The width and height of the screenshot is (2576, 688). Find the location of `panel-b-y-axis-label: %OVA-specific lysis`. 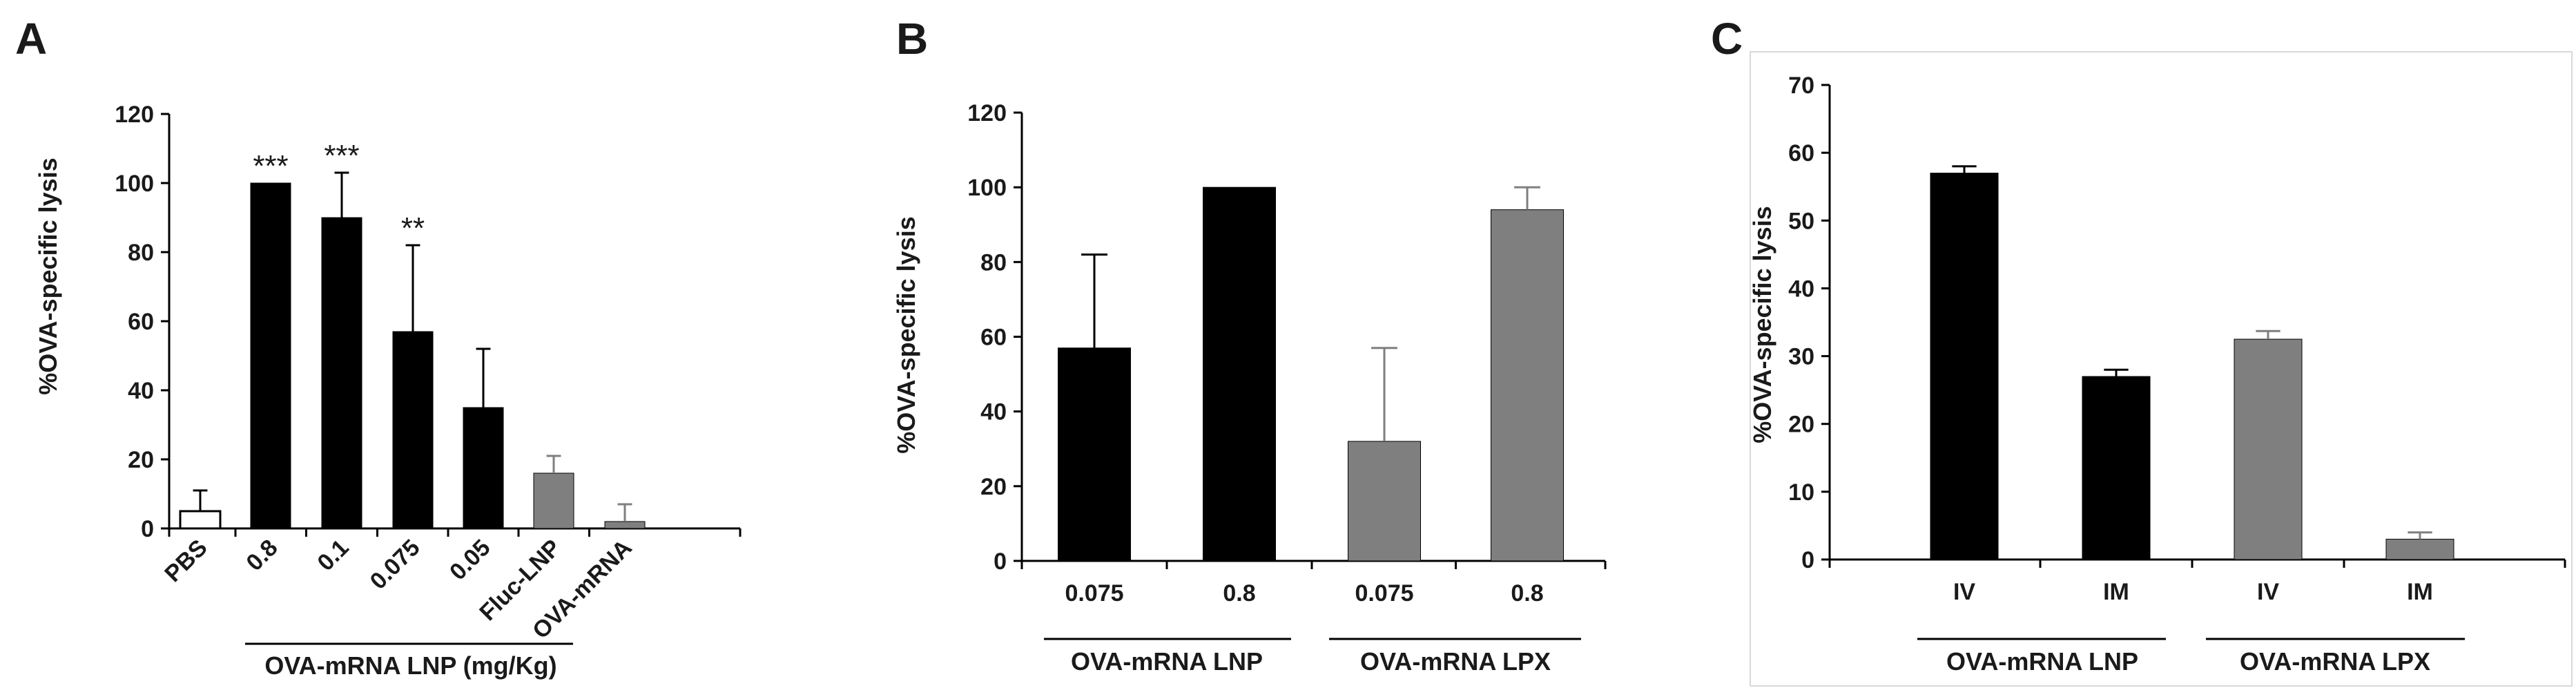

panel-b-y-axis-label: %OVA-specific lysis is located at coordinates (906, 334).